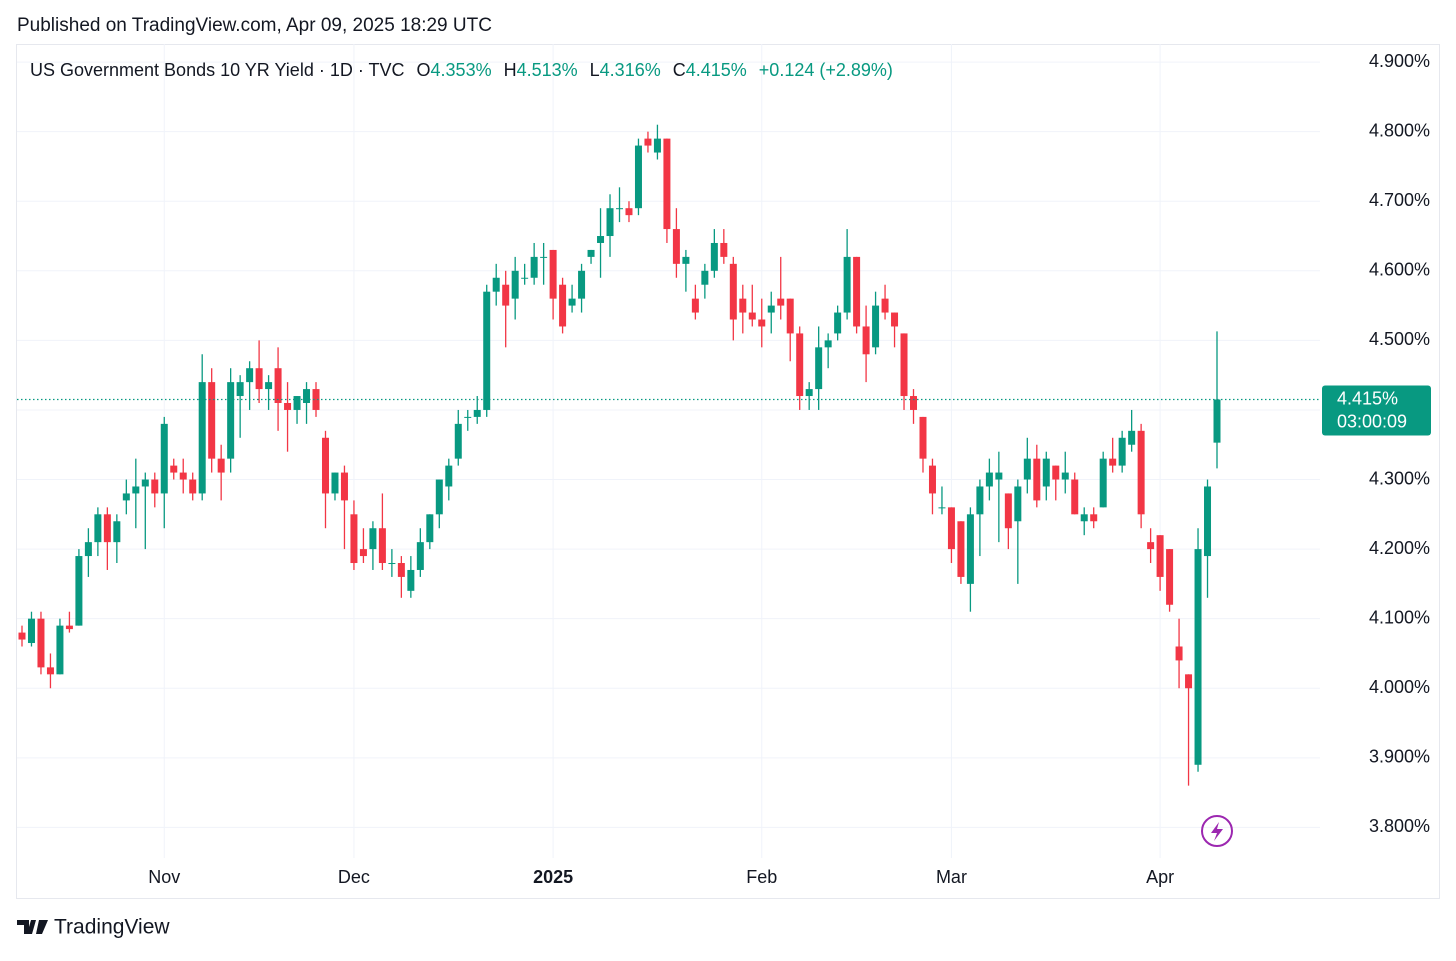 This screenshot has height=961, width=1456. Describe the element at coordinates (716, 70) in the screenshot. I see `legend-value: 4.415%` at that location.